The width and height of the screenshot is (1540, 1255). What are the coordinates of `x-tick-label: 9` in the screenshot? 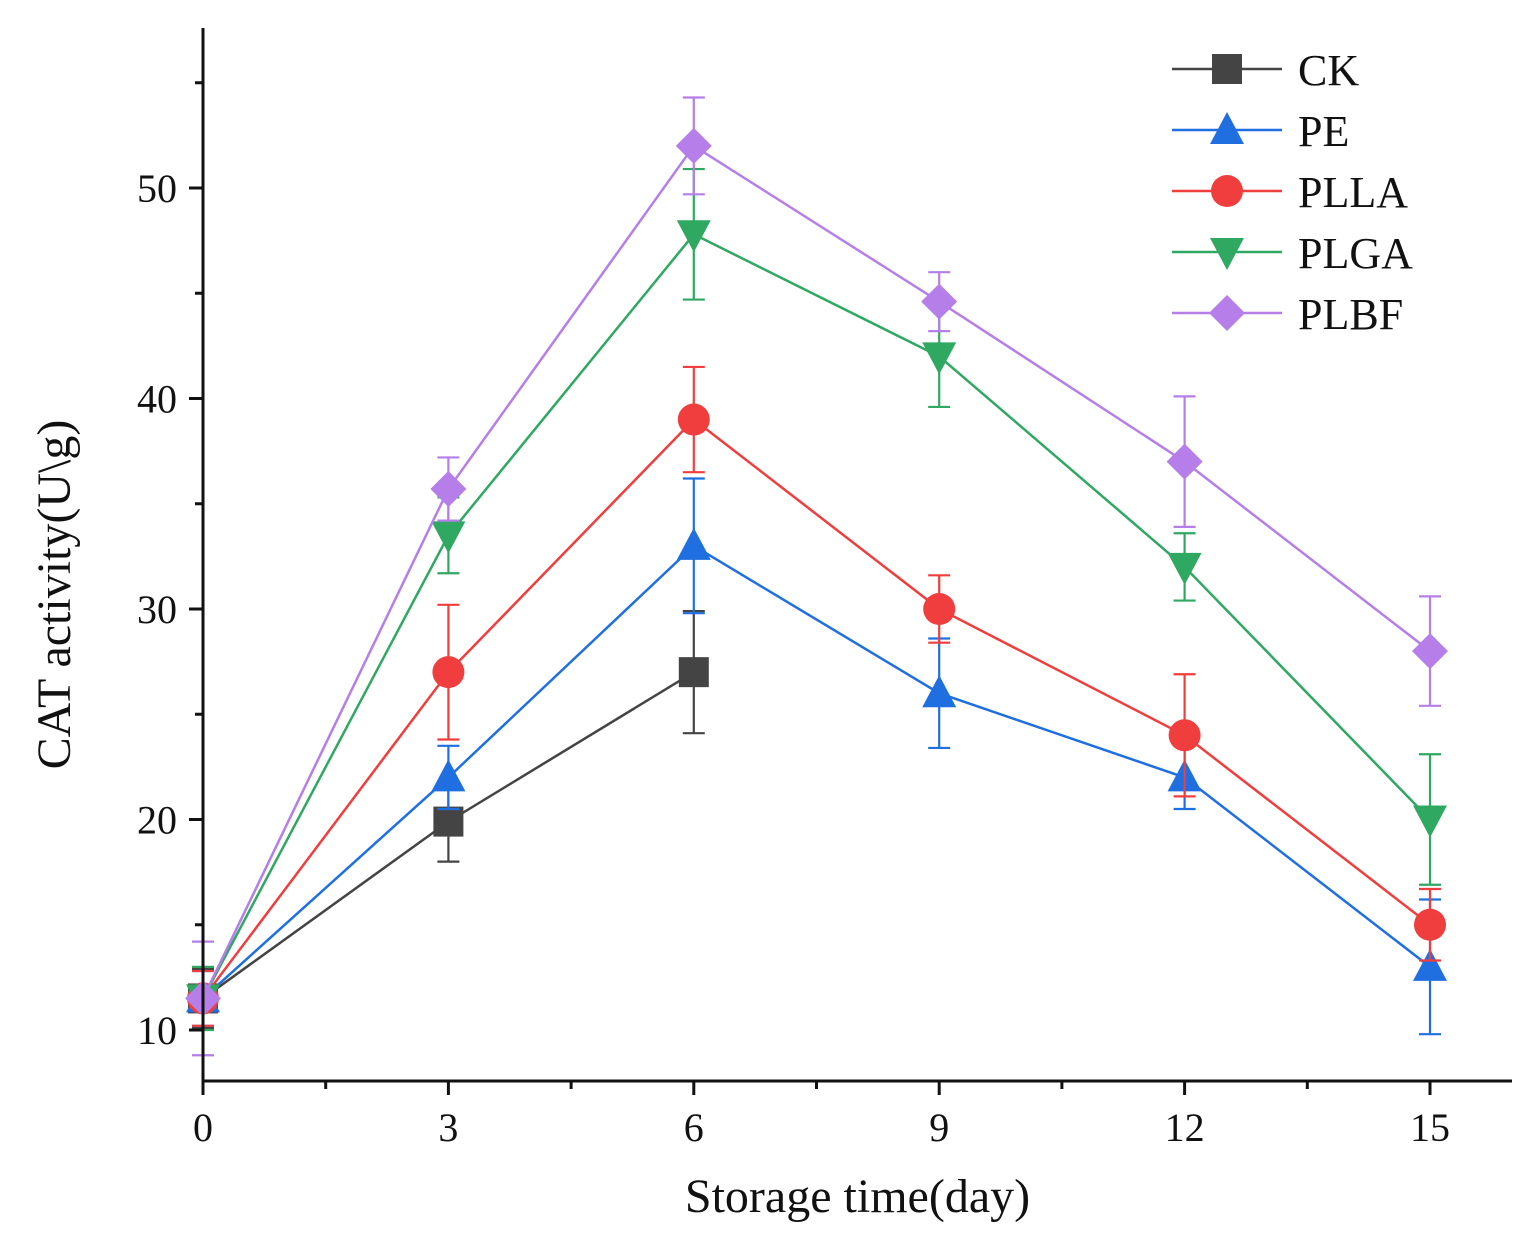 It's located at (939, 1127).